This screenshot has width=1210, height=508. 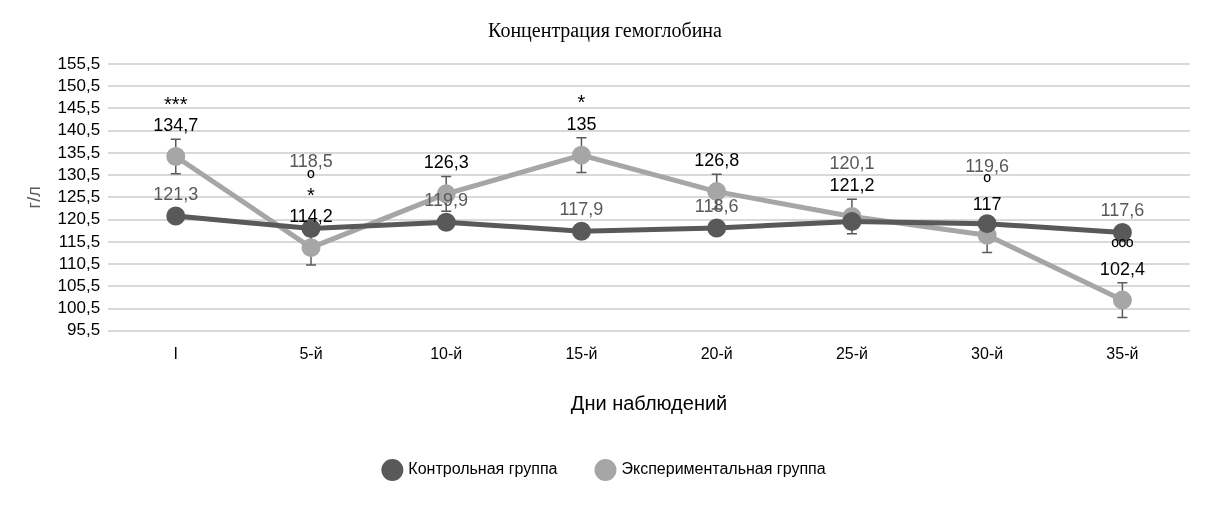 I want to click on data-label: 121,2, so click(x=852, y=185).